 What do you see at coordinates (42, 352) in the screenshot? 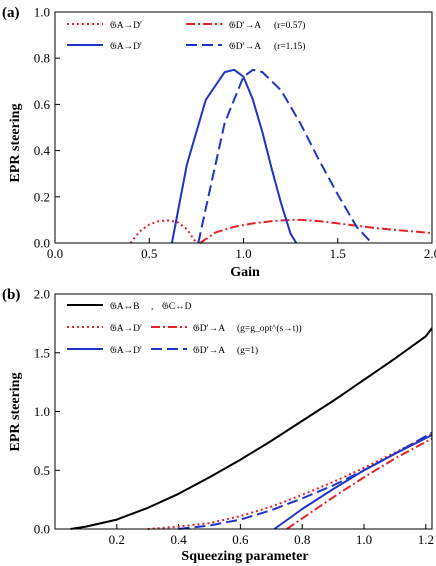
I see `y-tick-label: 1.5` at bounding box center [42, 352].